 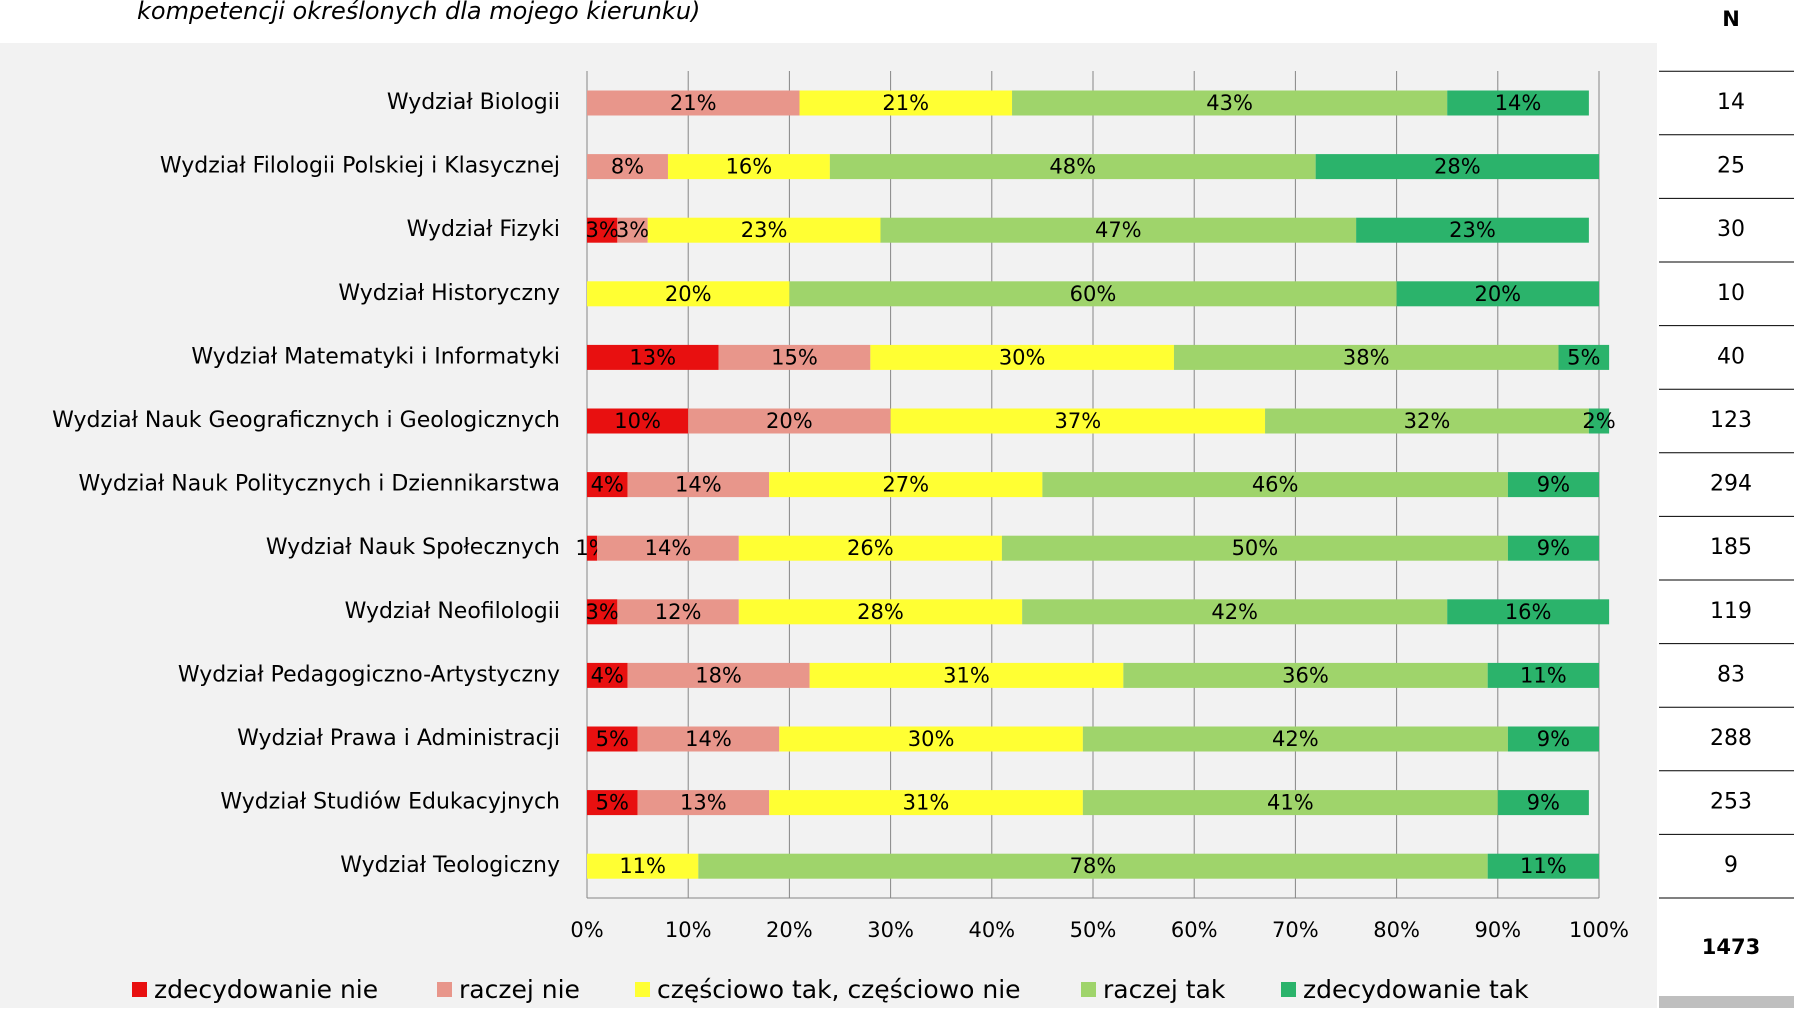 I want to click on legend-swatch, so click(x=642, y=989).